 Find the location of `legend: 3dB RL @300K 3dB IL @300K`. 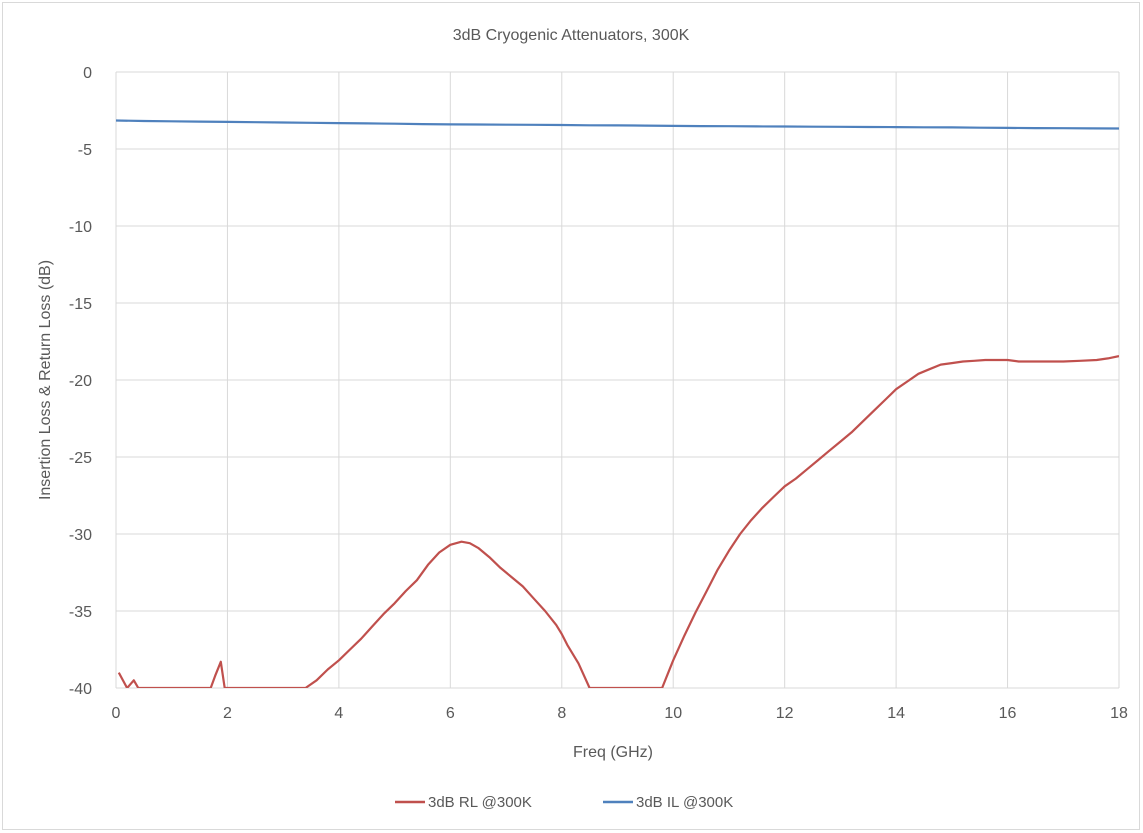

legend: 3dB RL @300K 3dB IL @300K is located at coordinates (564, 802).